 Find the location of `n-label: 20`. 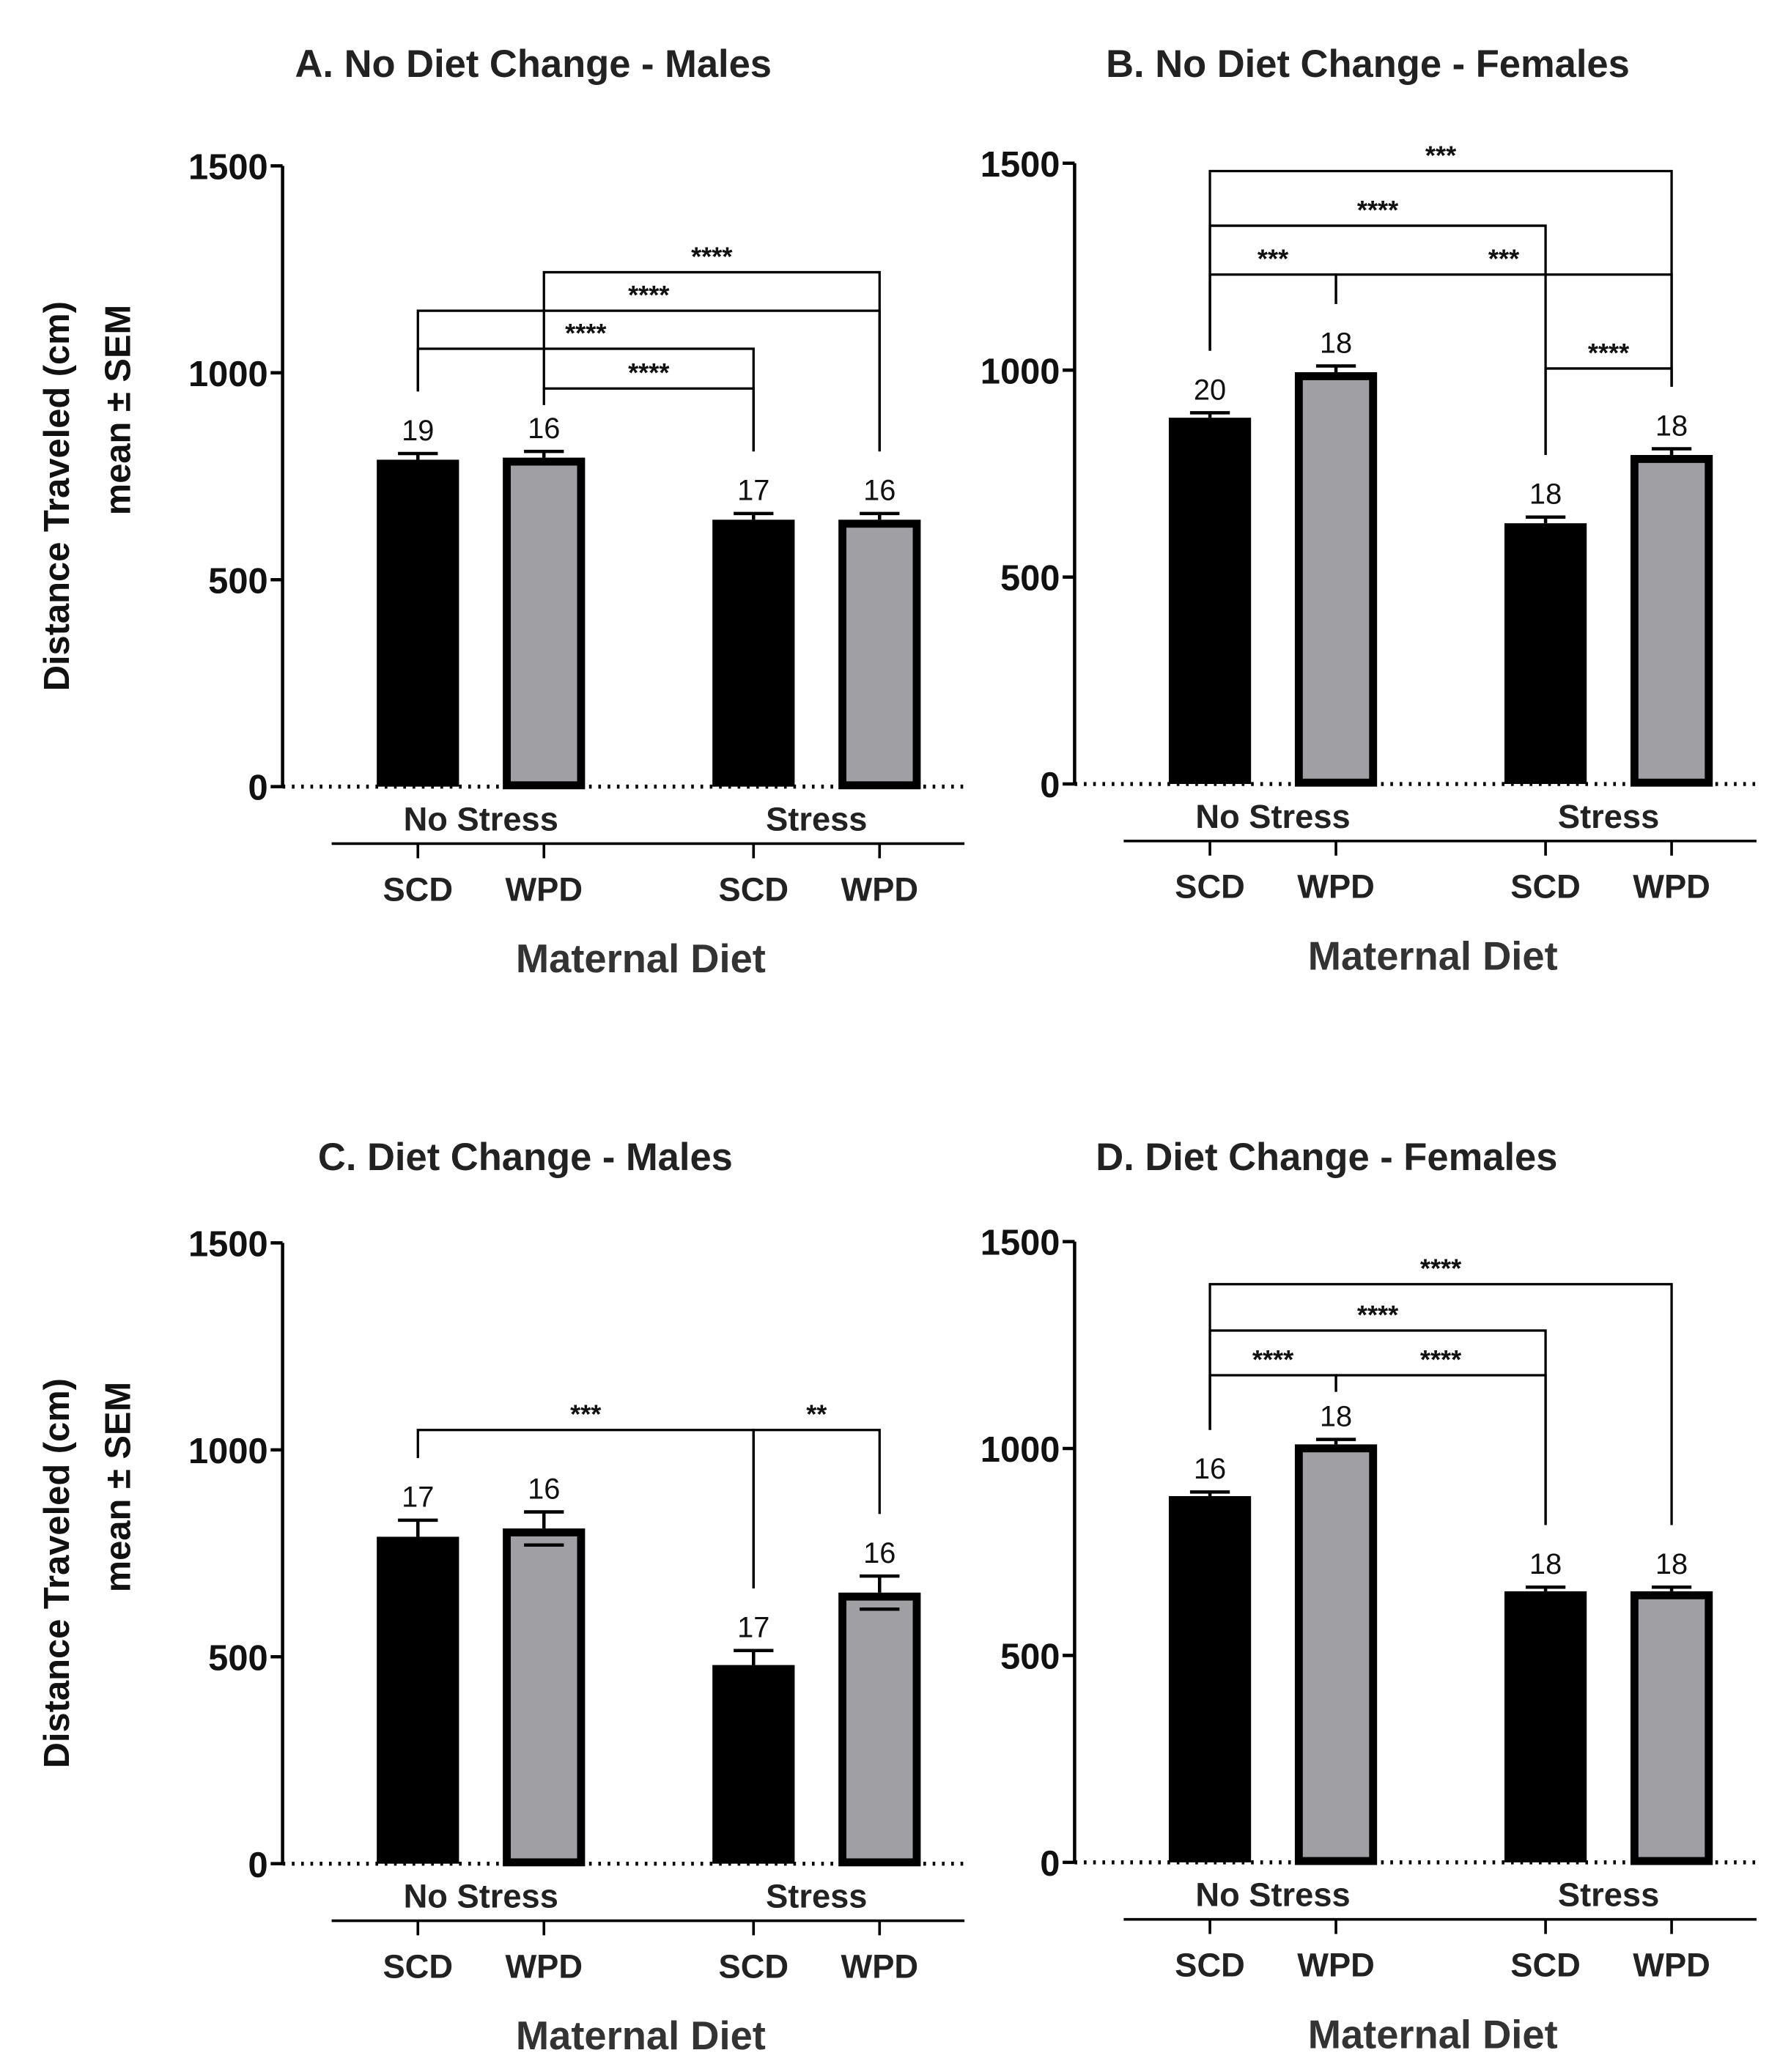

n-label: 20 is located at coordinates (1210, 390).